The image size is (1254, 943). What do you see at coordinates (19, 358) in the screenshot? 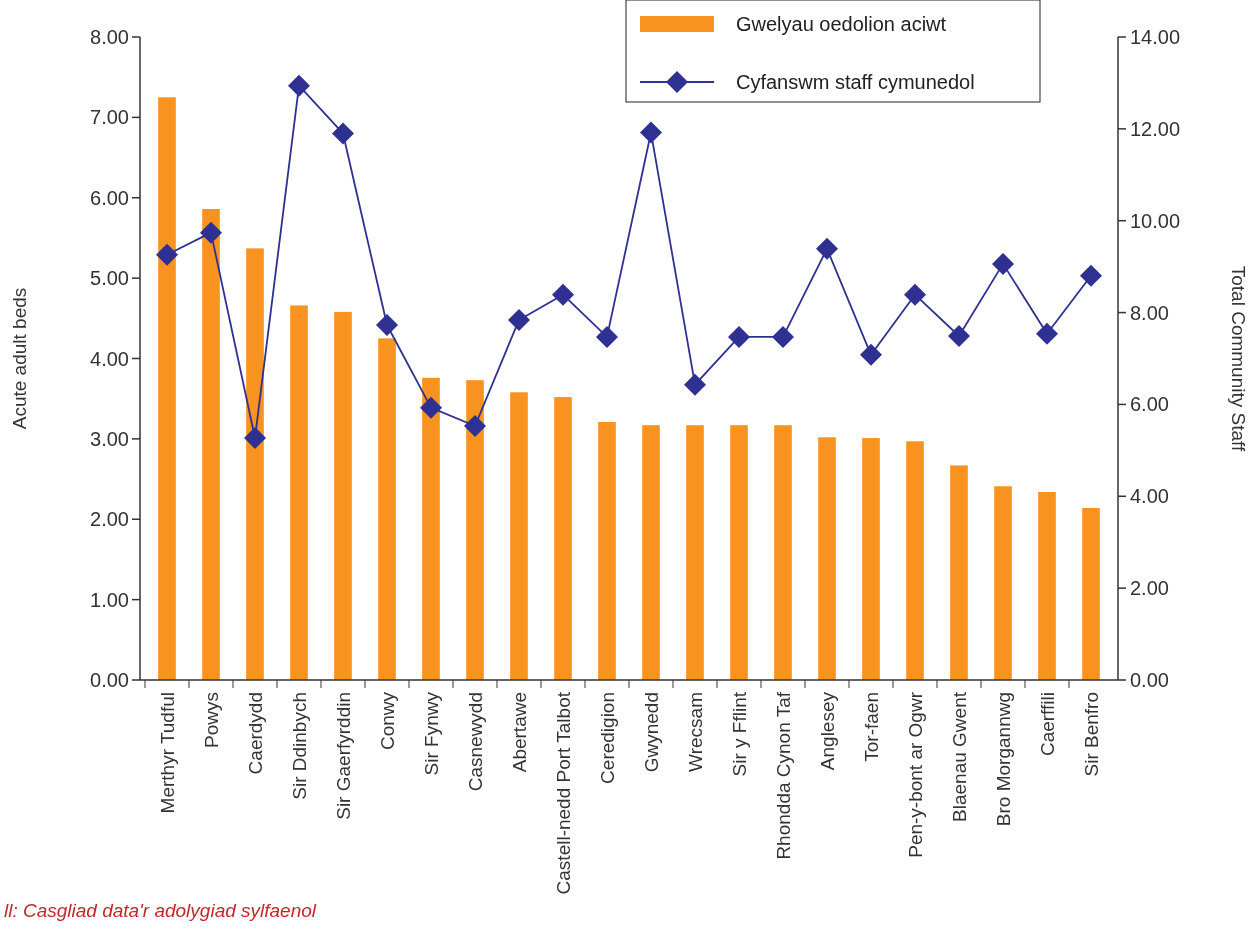
I see `y-axis-title: Acute adult beds` at bounding box center [19, 358].